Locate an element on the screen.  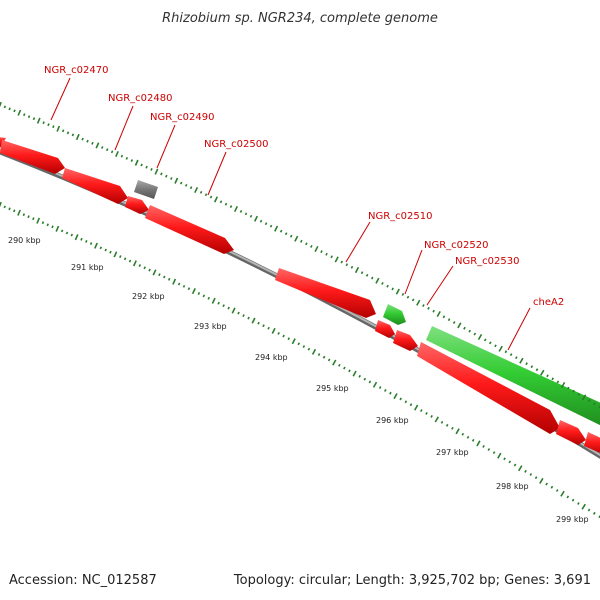
position-label: 292 kbp is located at coordinates (148, 296).